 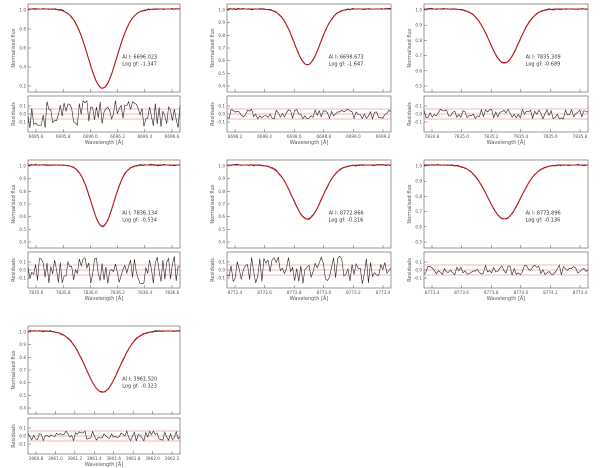 What do you see at coordinates (94, 458) in the screenshot?
I see `x-tick-label: 3961.4` at bounding box center [94, 458].